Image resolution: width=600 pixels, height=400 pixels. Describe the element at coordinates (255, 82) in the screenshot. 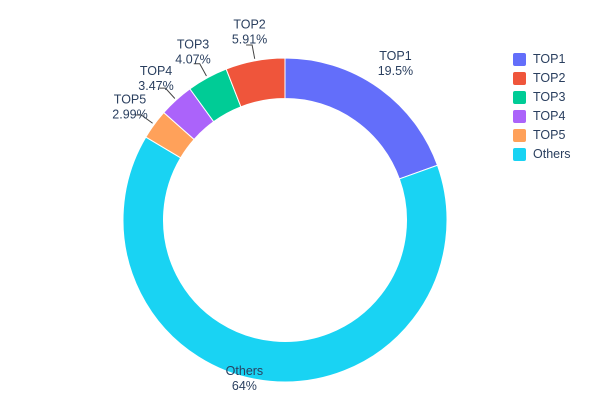

I see `slice-top2` at that location.